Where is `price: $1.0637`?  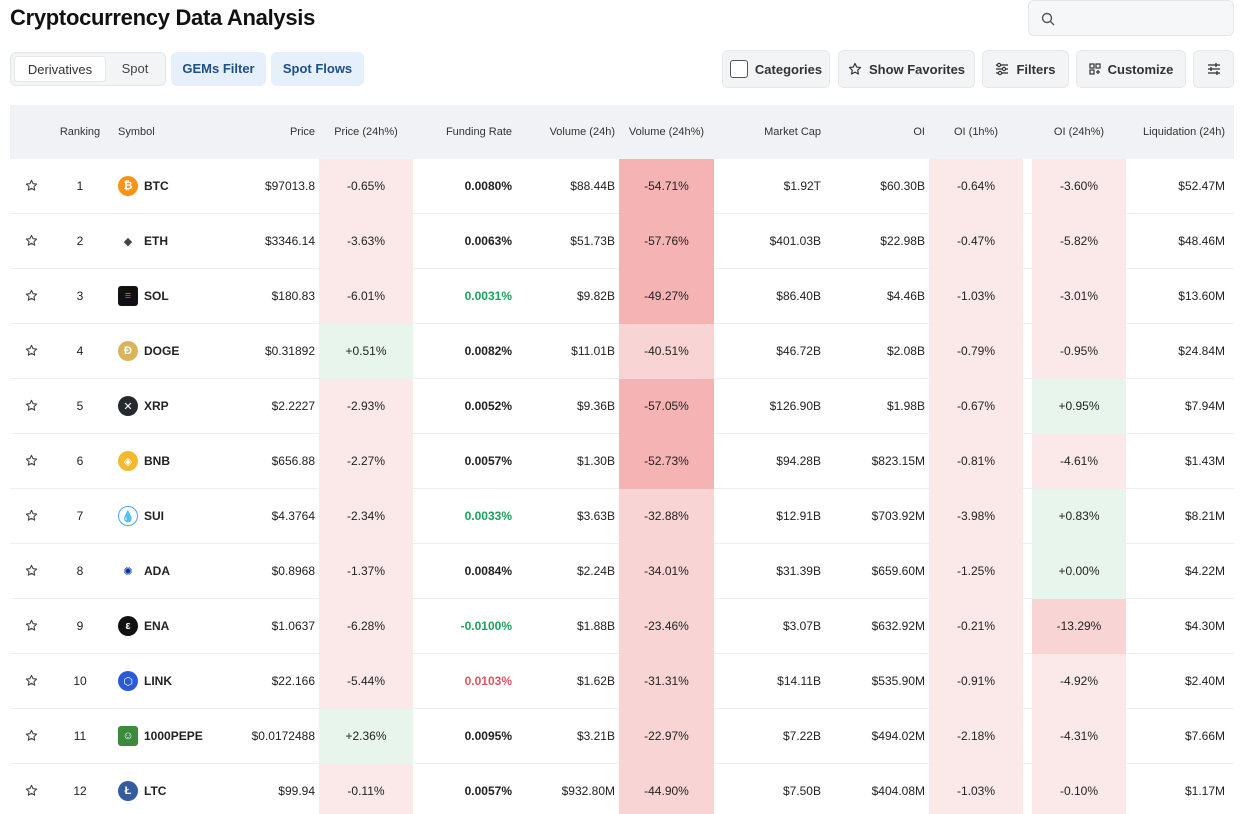 price: $1.0637 is located at coordinates (293, 626).